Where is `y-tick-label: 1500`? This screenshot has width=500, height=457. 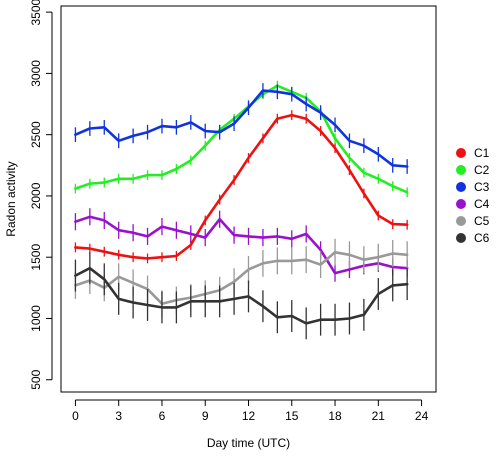
y-tick-label: 1500 is located at coordinates (36, 257).